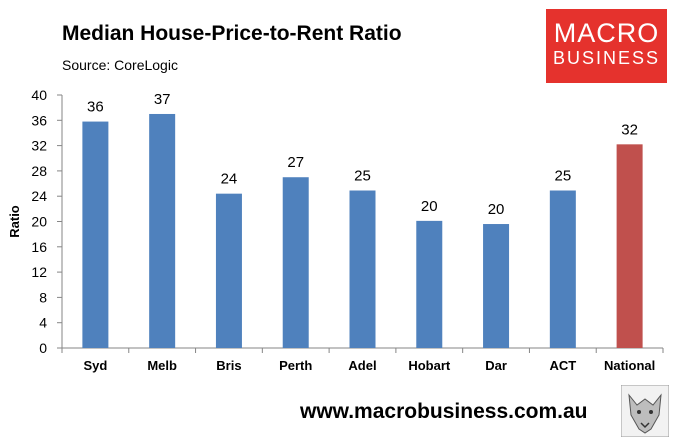 The height and width of the screenshot is (447, 678). Describe the element at coordinates (629, 365) in the screenshot. I see `x-tick-label: National` at that location.